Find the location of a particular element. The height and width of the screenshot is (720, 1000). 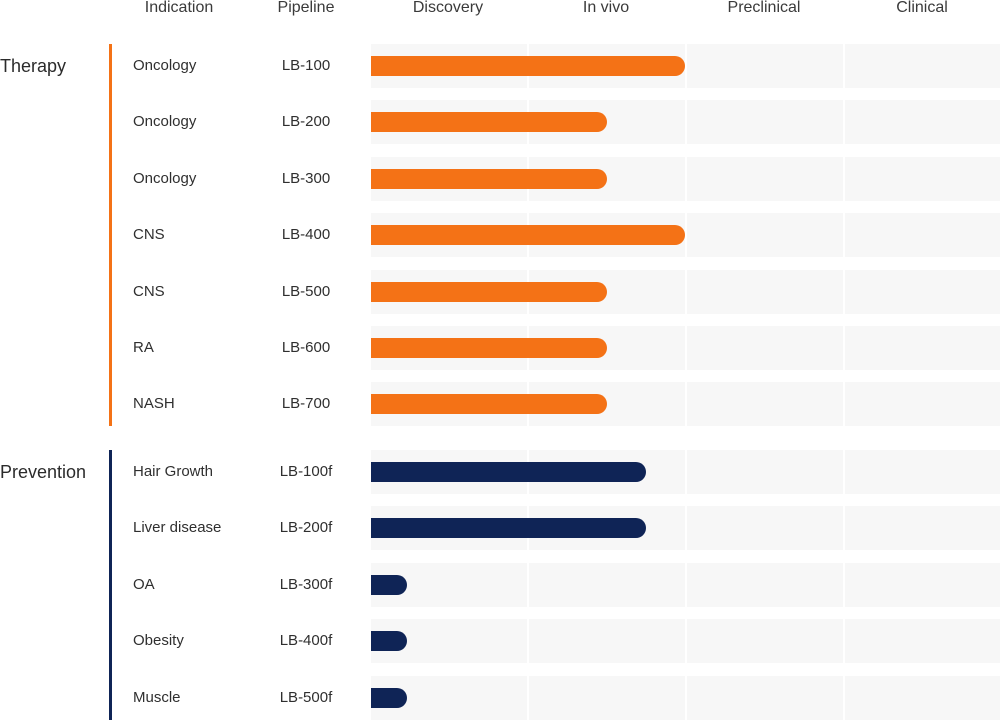

pipeline-code: LB-700 is located at coordinates (306, 404).